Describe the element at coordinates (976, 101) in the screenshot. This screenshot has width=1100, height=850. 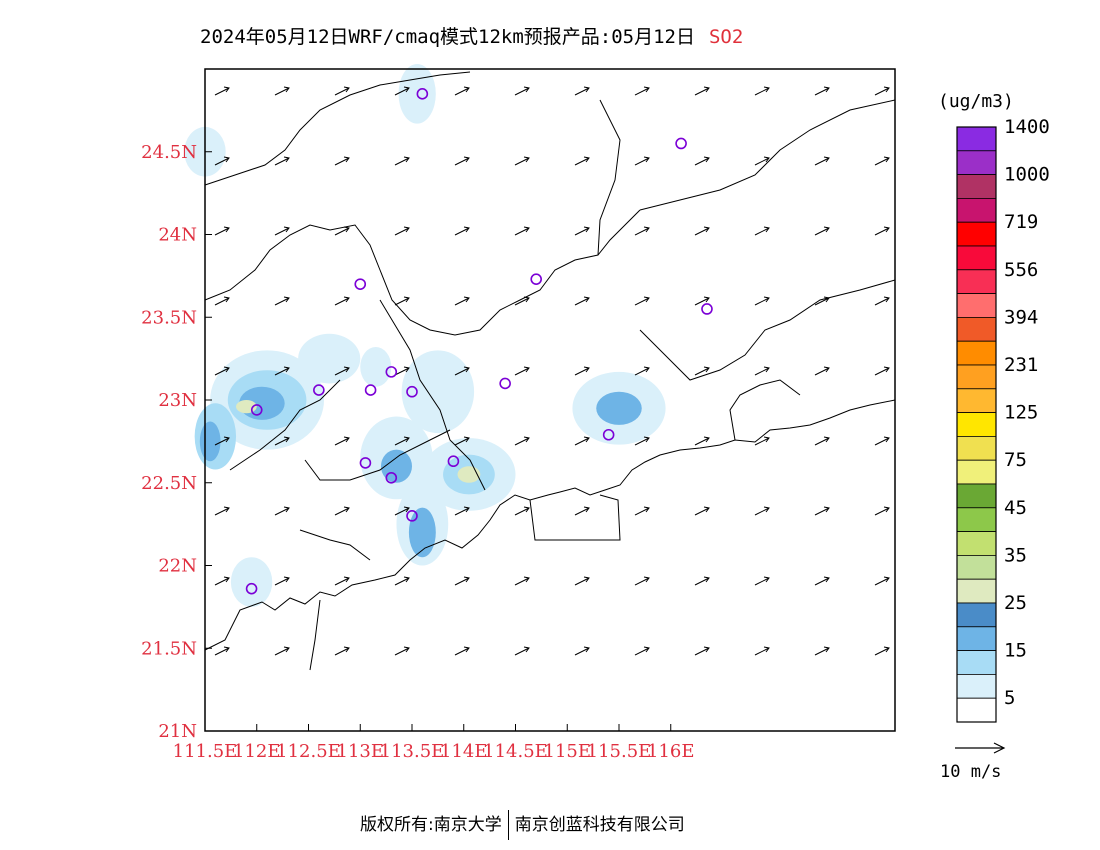
I see `colorbar-unit: (ug/m3)` at that location.